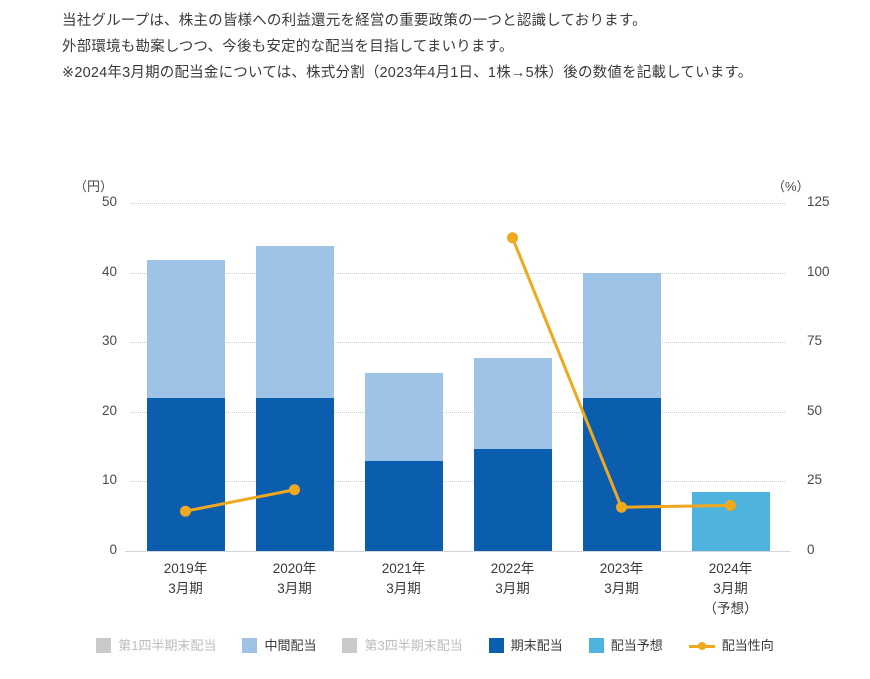  I want to click on secondary-y-axis-tick-label: 100, so click(818, 271).